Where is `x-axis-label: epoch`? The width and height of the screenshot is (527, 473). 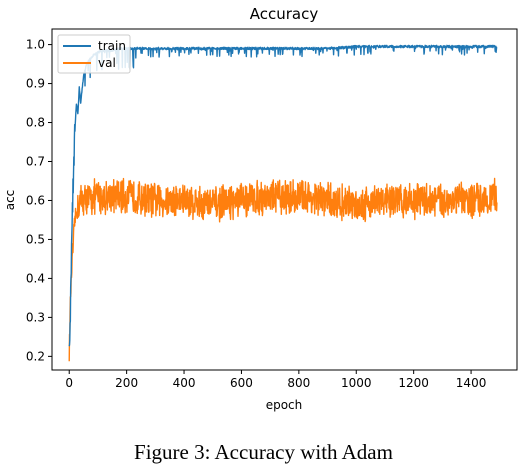
x-axis-label: epoch is located at coordinates (284, 405).